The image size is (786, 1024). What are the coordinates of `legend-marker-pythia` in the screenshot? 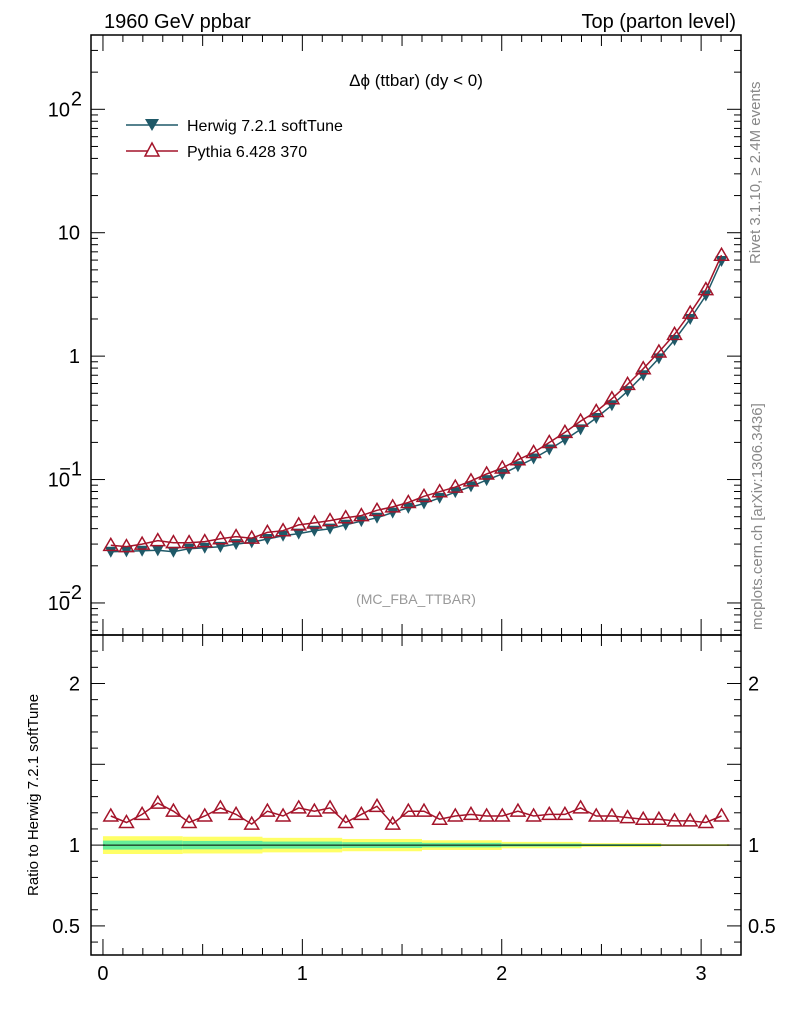 It's located at (152, 149).